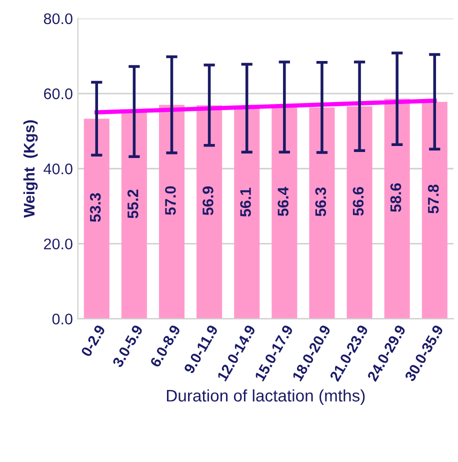  What do you see at coordinates (170, 200) in the screenshot?
I see `data-label: 57.0` at bounding box center [170, 200].